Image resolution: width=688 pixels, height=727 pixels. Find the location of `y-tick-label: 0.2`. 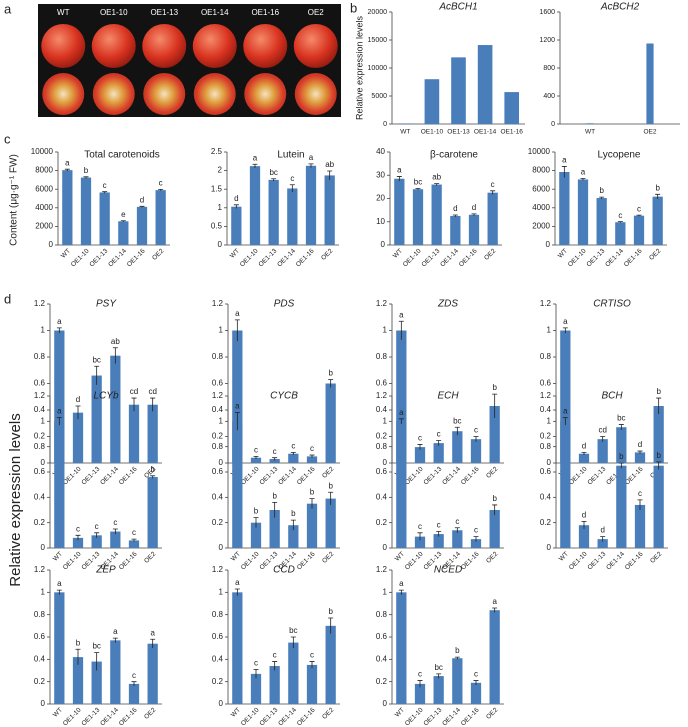

y-tick-label: 0.2 is located at coordinates (40, 436).